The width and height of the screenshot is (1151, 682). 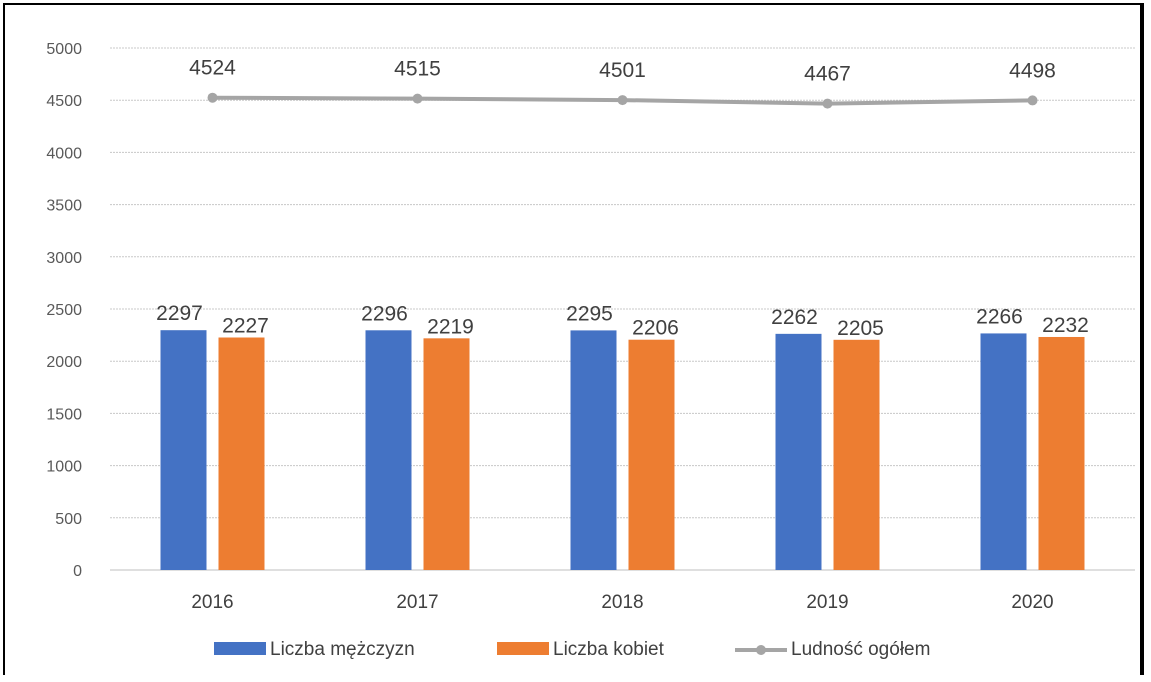 I want to click on y-axis: 0 500 1000 1500 2000 2500 3000 3500 4000 4500 5000, so click(x=64, y=310).